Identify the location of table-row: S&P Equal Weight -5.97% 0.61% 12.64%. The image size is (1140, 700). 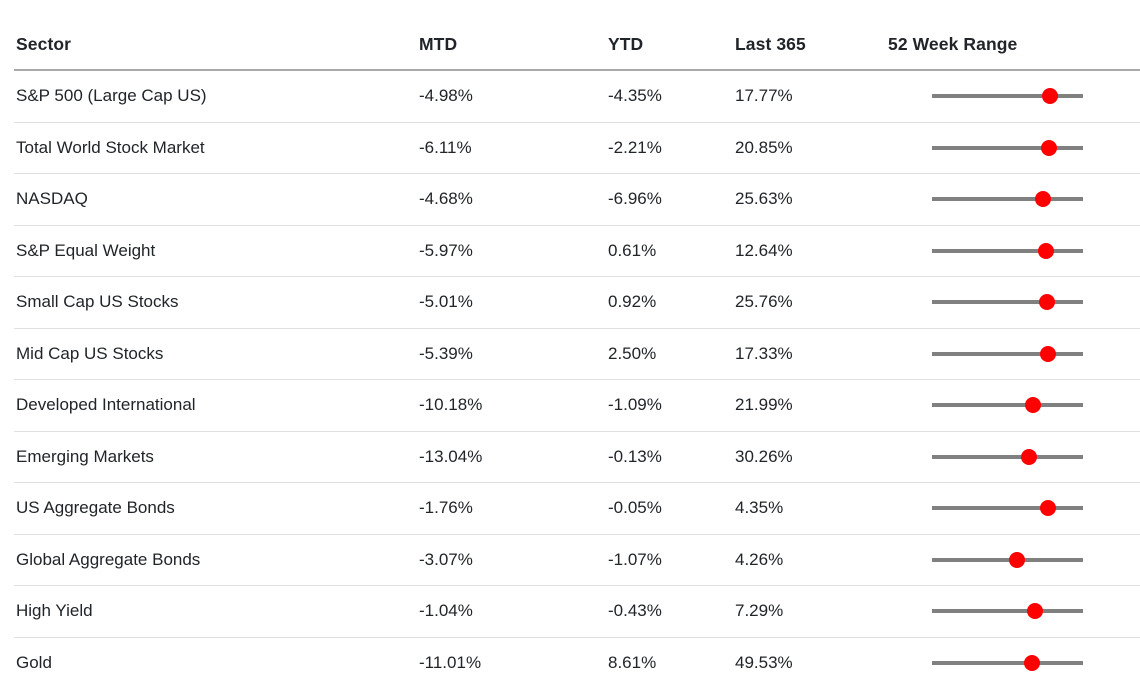
(577, 251).